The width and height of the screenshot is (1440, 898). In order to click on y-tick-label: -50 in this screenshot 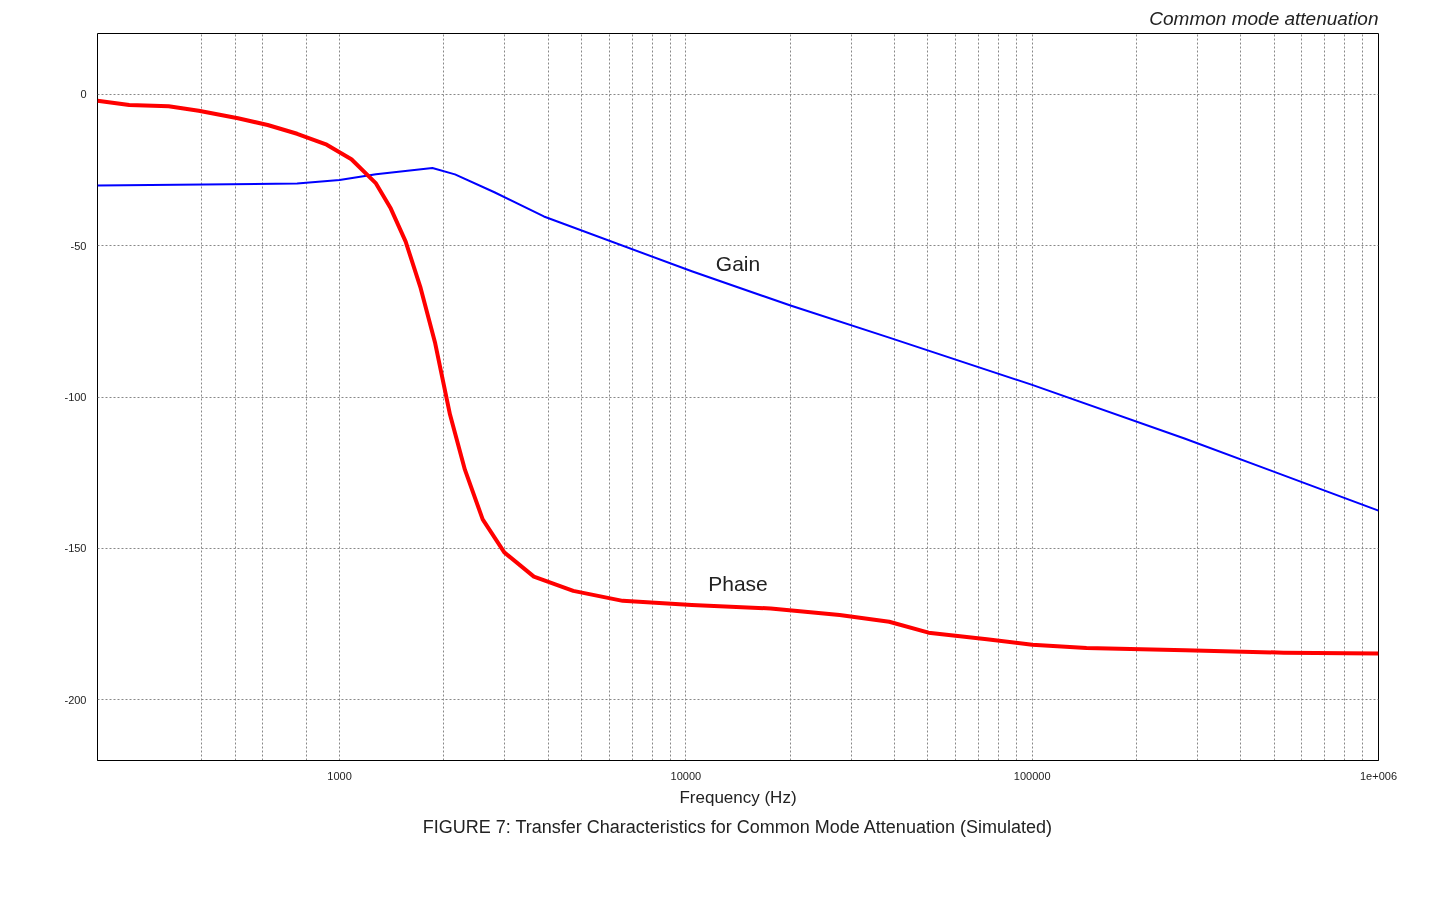, I will do `click(78, 245)`.